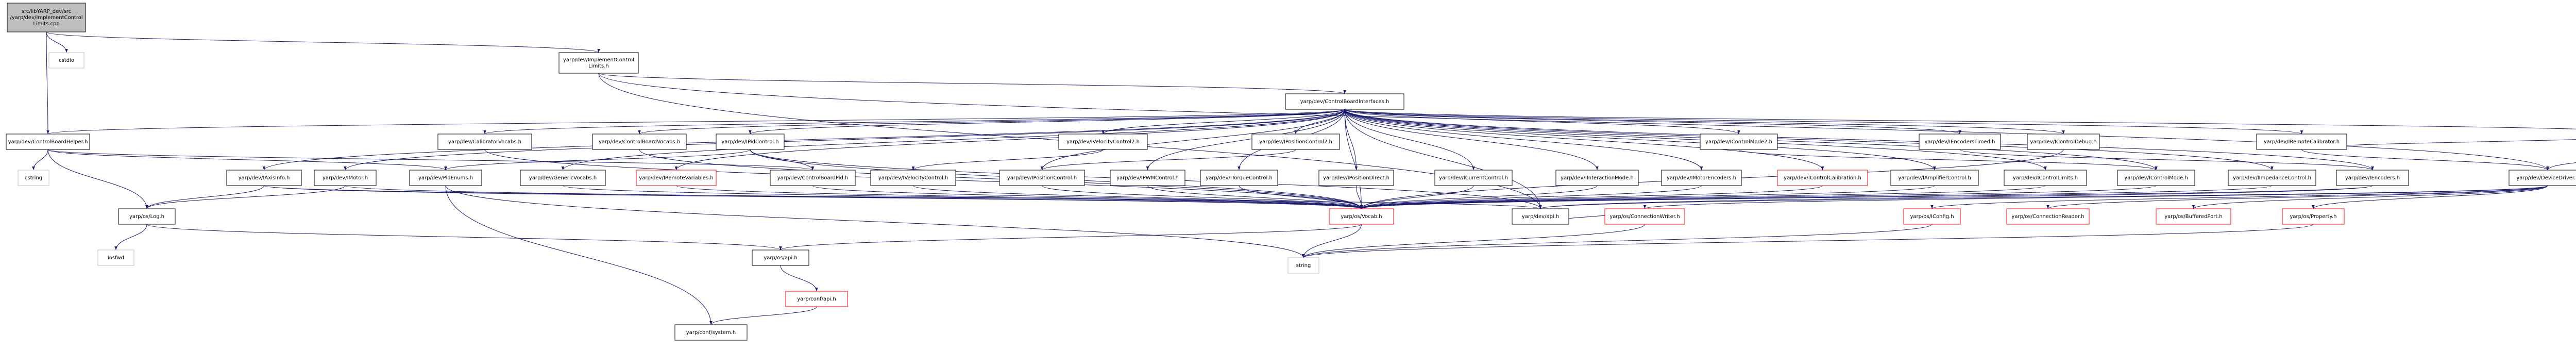 The height and width of the screenshot is (350, 2576). I want to click on node-pidenums: yarp/dev/PidEnums.h, so click(445, 178).